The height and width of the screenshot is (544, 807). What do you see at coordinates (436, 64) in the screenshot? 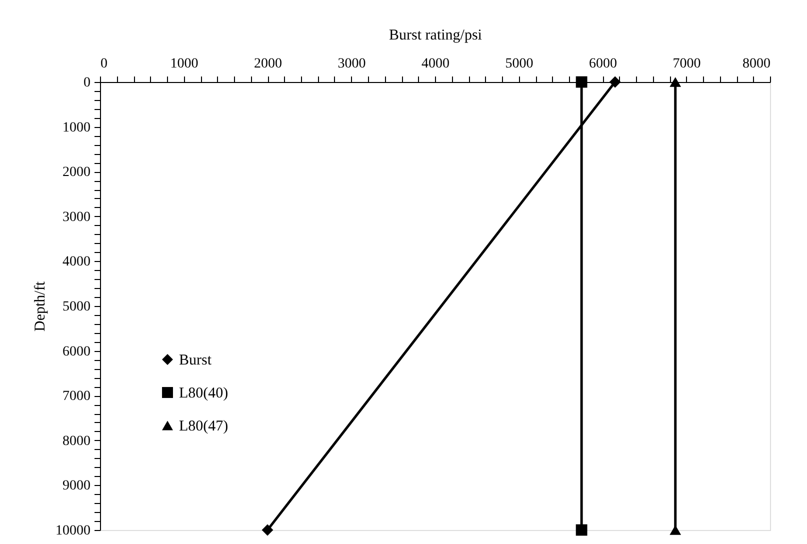
I see `x-tick-label: 4000` at bounding box center [436, 64].